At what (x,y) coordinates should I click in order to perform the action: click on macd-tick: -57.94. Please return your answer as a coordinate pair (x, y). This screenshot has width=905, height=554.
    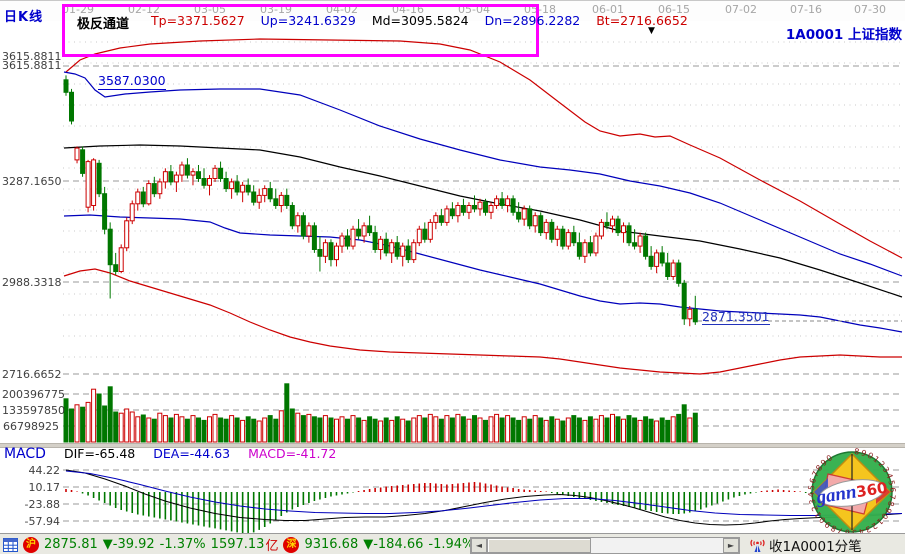
    Looking at the image, I should click on (42, 521).